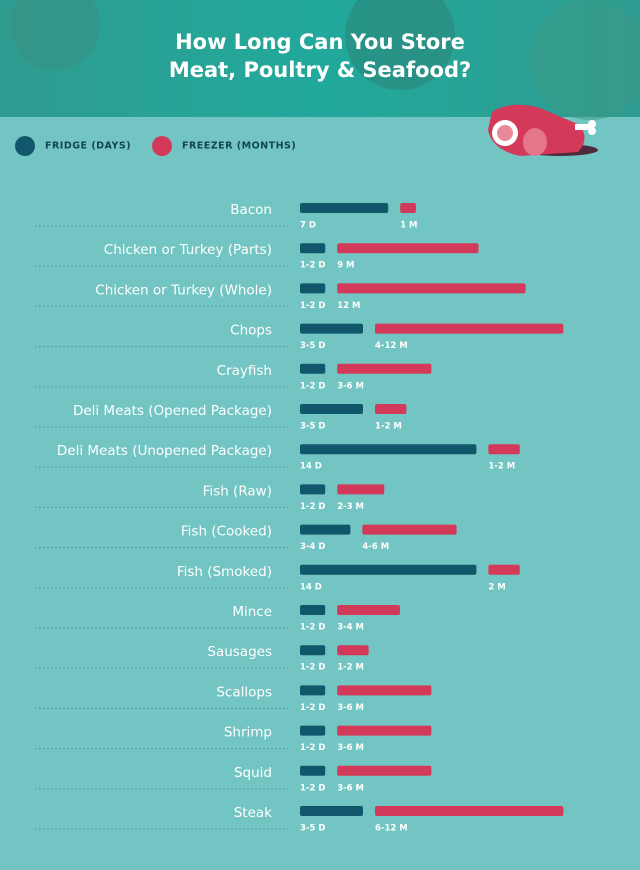 This screenshot has width=640, height=870. Describe the element at coordinates (312, 547) in the screenshot. I see `value-label: 3-4 D` at that location.